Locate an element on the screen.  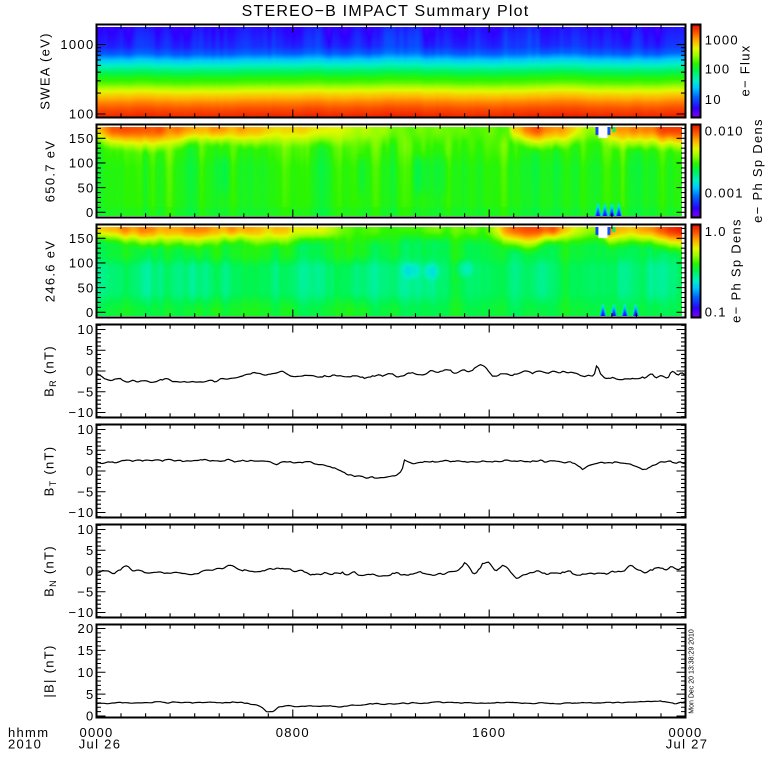
svg-text: 0.1 is located at coordinates (716, 312).